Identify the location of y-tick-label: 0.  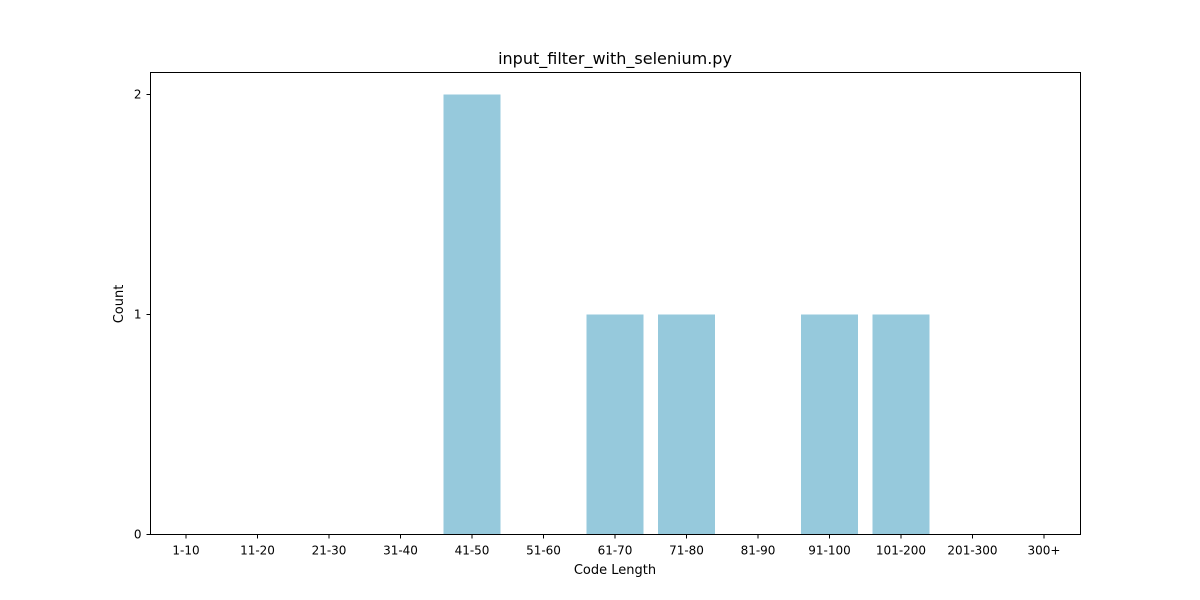
(138, 535).